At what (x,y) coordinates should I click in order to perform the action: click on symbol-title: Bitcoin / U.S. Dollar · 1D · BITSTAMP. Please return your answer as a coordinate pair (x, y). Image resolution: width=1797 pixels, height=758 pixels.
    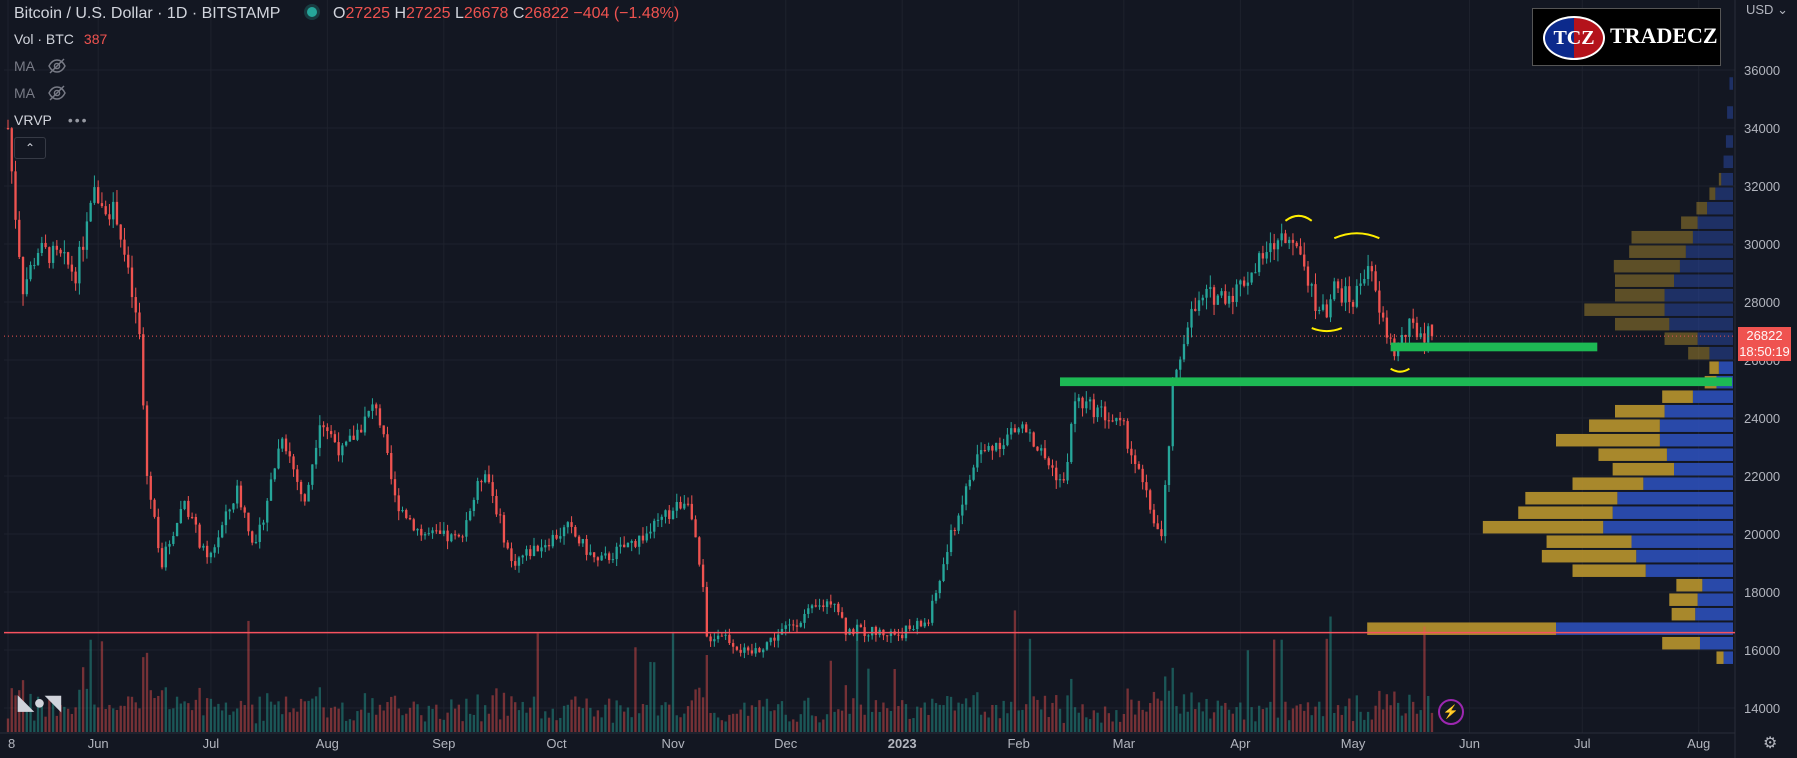
    Looking at the image, I should click on (147, 13).